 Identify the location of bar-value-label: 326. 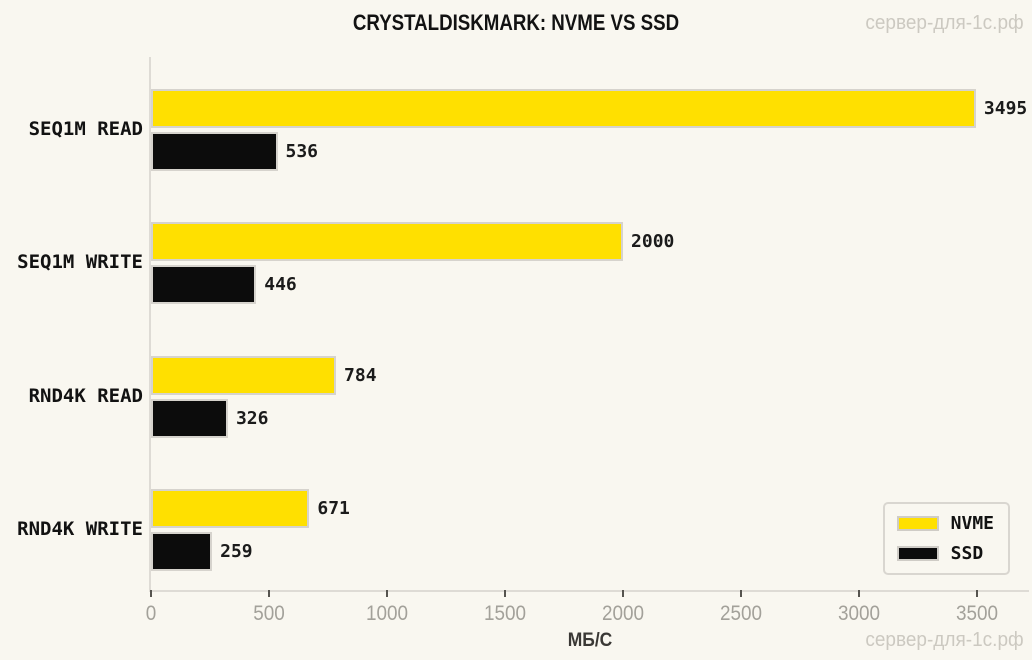
(252, 418).